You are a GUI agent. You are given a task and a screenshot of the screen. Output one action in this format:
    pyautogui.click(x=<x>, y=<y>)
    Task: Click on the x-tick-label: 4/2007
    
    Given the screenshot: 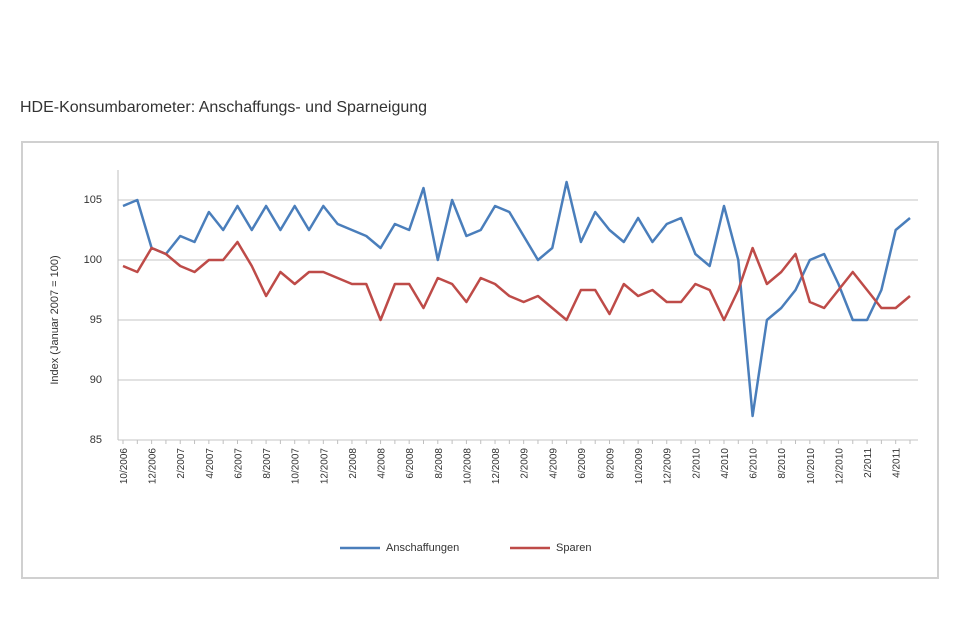 What is the action you would take?
    pyautogui.click(x=210, y=463)
    